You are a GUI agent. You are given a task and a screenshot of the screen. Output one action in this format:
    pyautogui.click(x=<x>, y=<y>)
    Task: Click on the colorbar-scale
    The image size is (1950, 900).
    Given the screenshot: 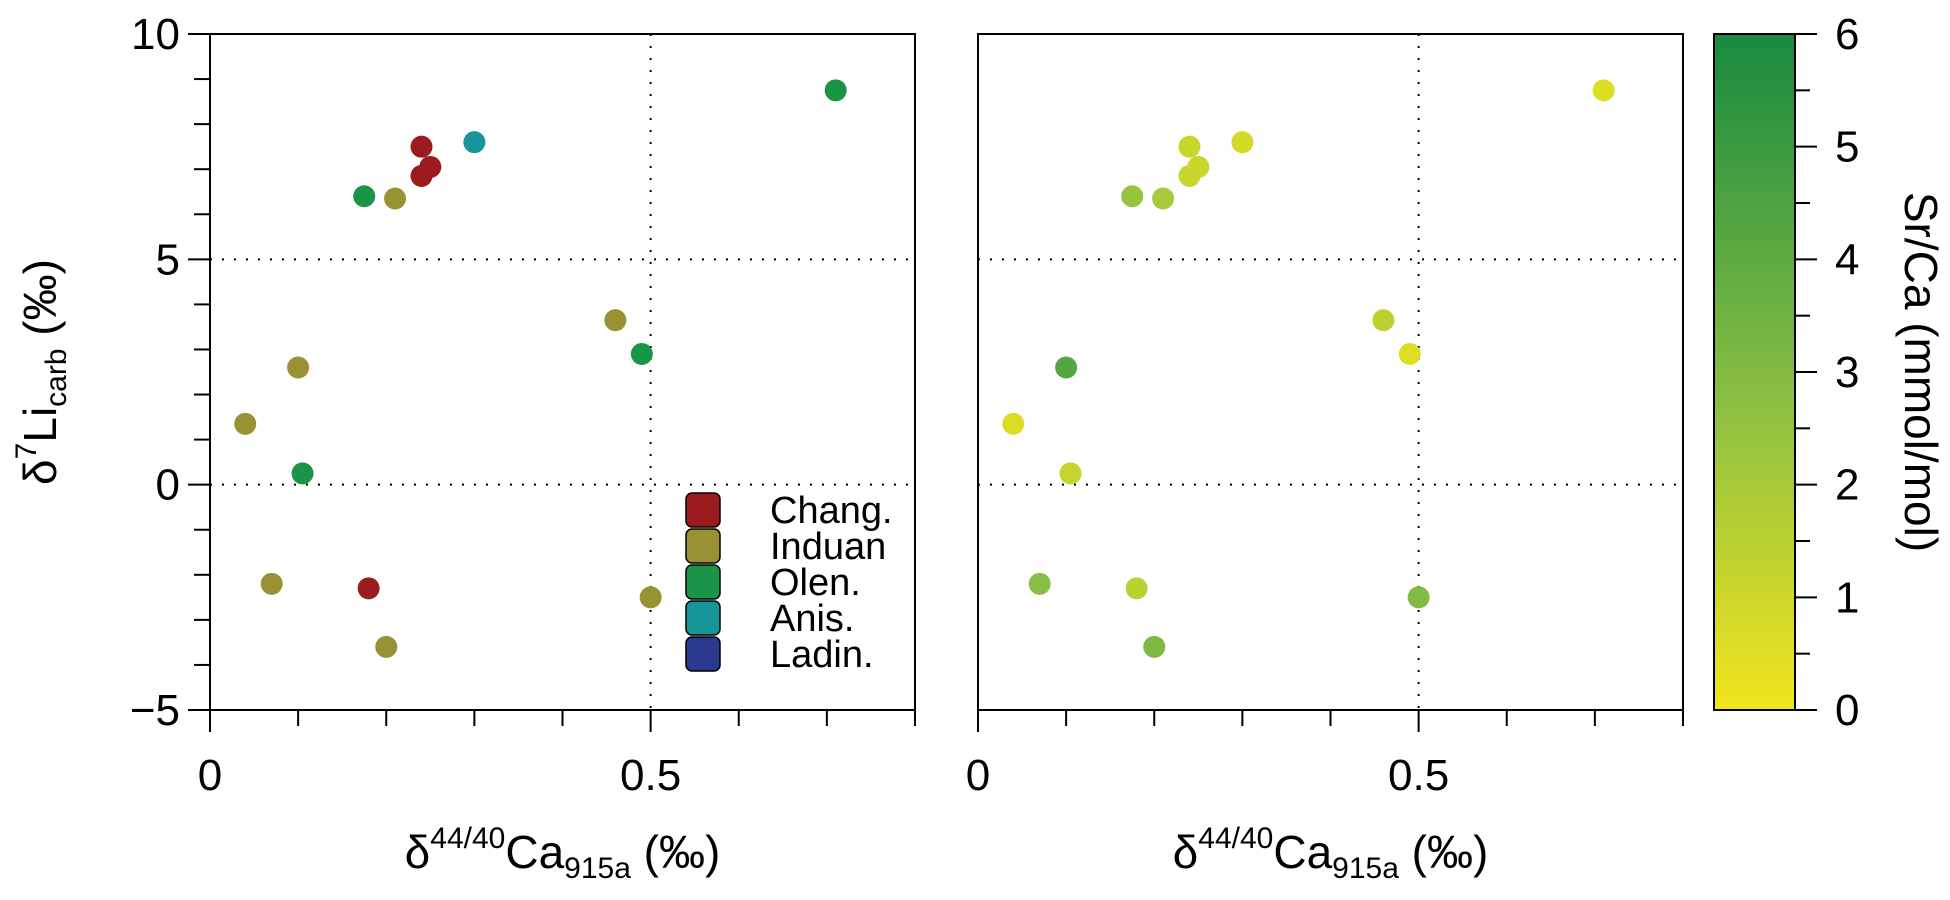 What is the action you would take?
    pyautogui.click(x=1754, y=372)
    